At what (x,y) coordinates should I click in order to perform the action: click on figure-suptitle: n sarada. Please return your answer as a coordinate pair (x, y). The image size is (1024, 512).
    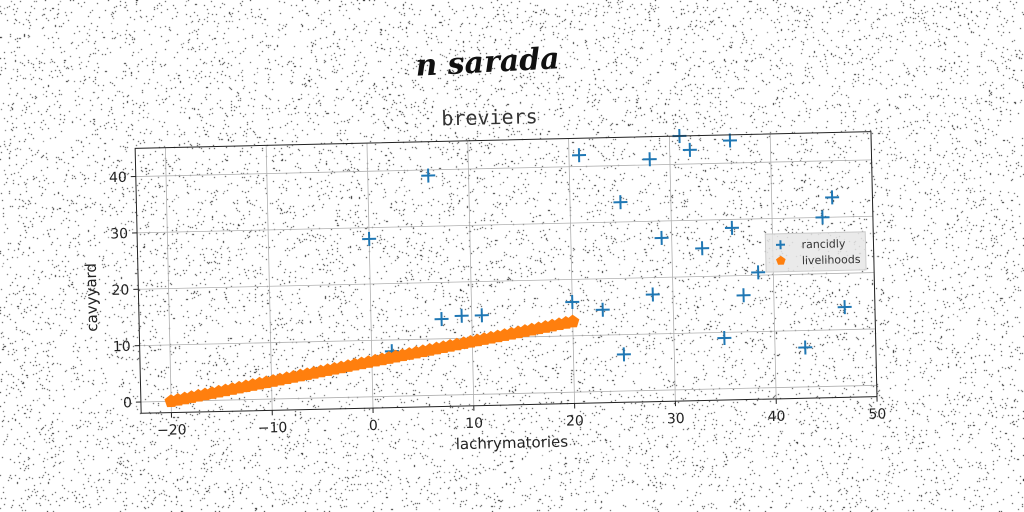
    Looking at the image, I should click on (488, 62).